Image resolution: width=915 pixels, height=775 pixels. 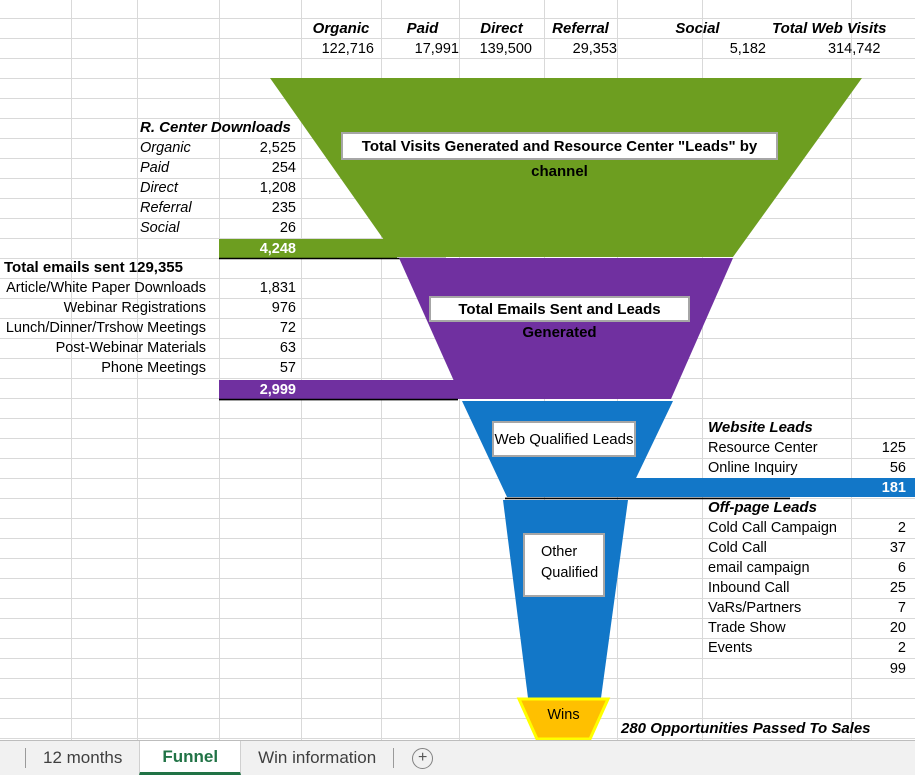 What do you see at coordinates (160, 228) in the screenshot?
I see `row-label-cell: Social` at bounding box center [160, 228].